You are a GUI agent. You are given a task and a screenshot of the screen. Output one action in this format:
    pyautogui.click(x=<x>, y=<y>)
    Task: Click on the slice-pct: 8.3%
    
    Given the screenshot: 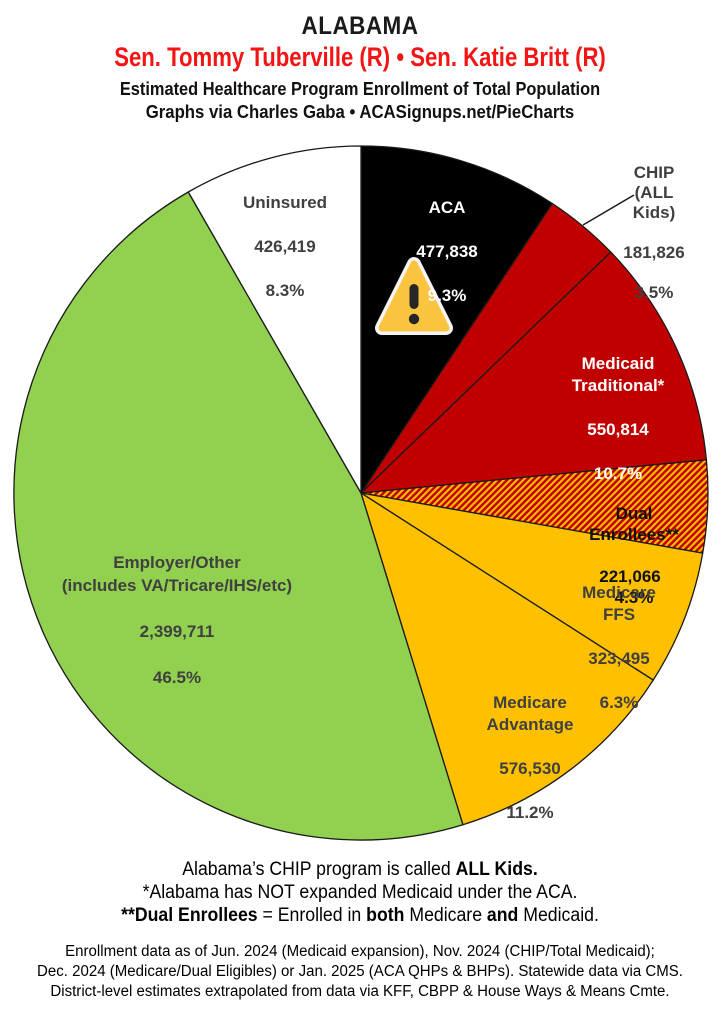 What is the action you would take?
    pyautogui.click(x=285, y=290)
    